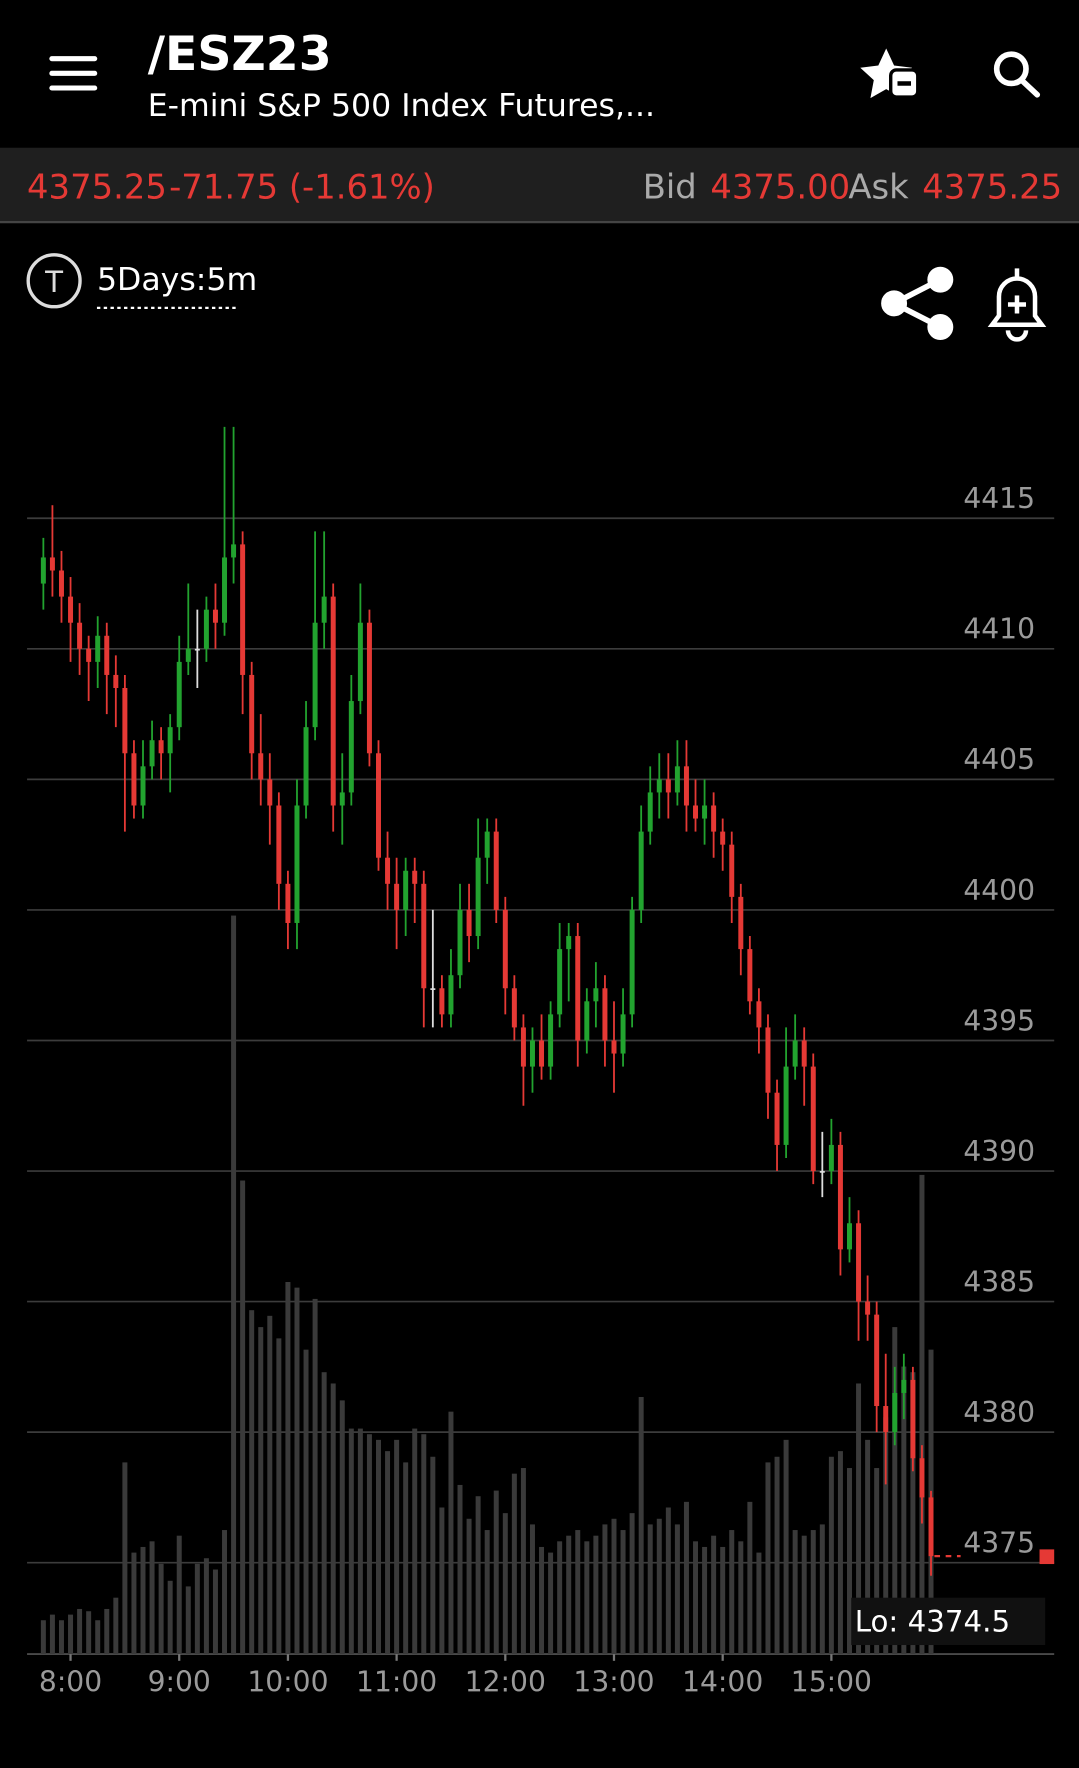 The width and height of the screenshot is (1079, 1768). Describe the element at coordinates (73, 73) in the screenshot. I see `menu-button` at that location.